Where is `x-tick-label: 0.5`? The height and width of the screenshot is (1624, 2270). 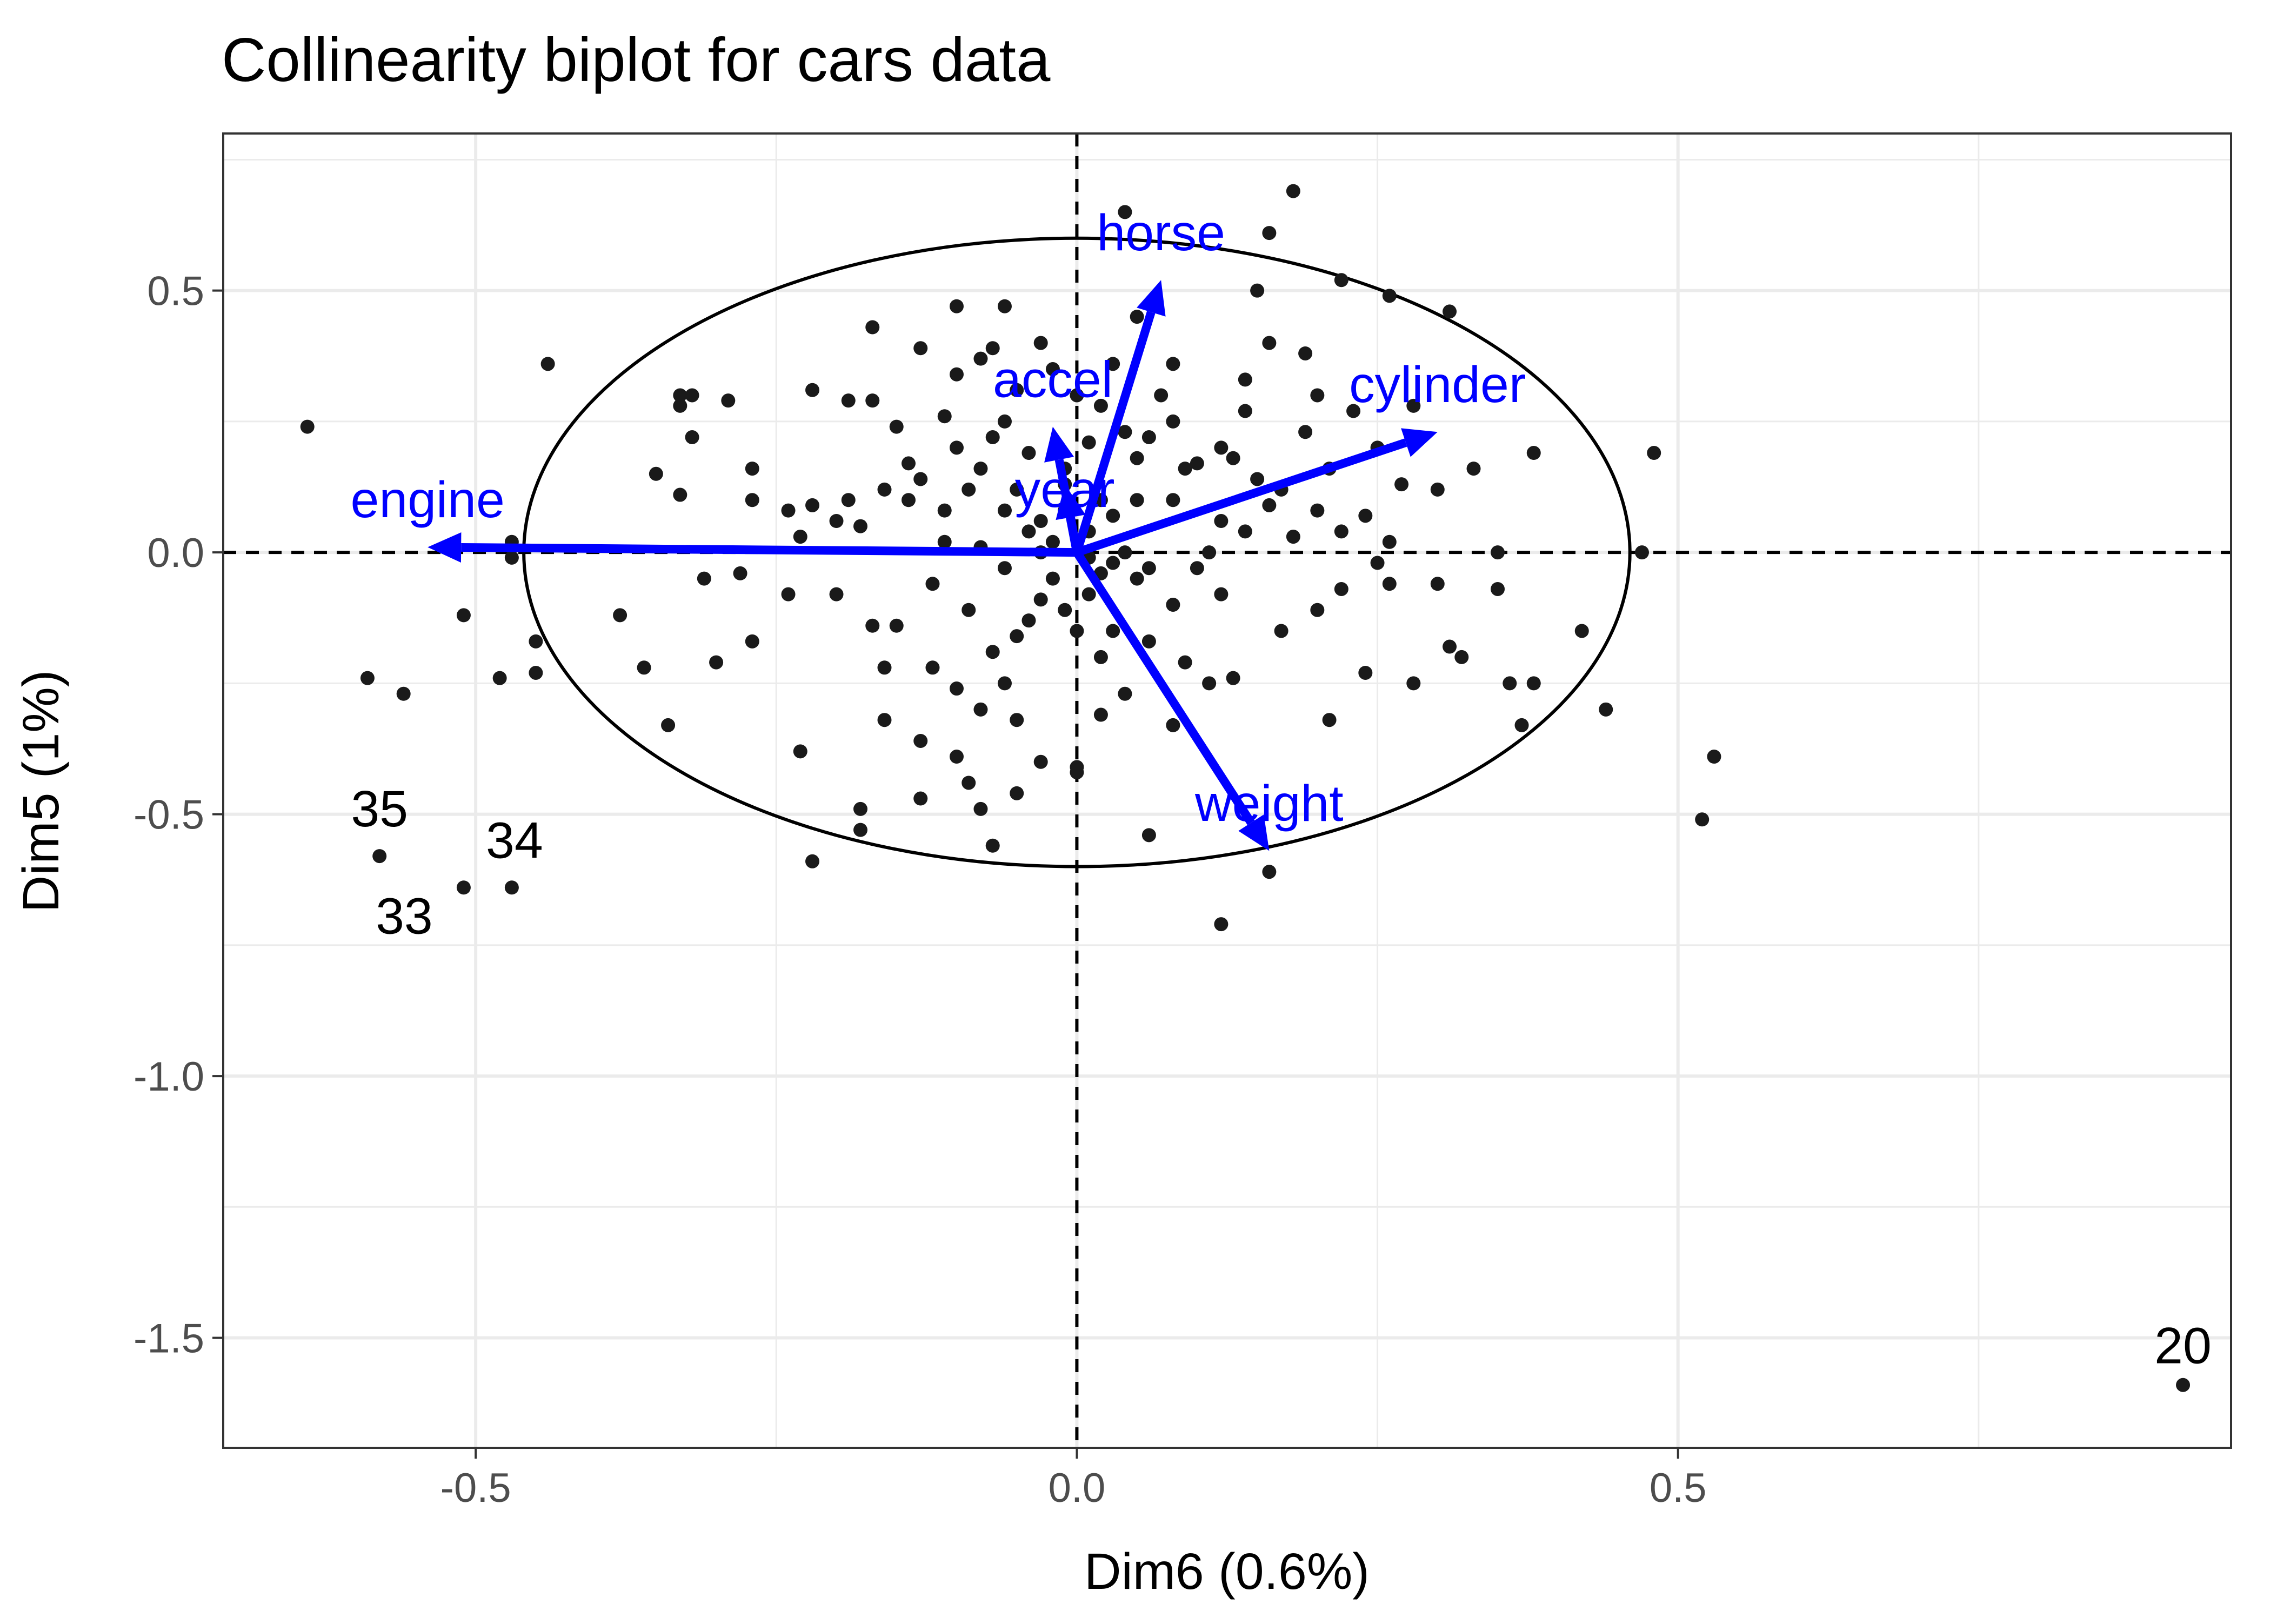
x-tick-label: 0.5 is located at coordinates (1678, 1488).